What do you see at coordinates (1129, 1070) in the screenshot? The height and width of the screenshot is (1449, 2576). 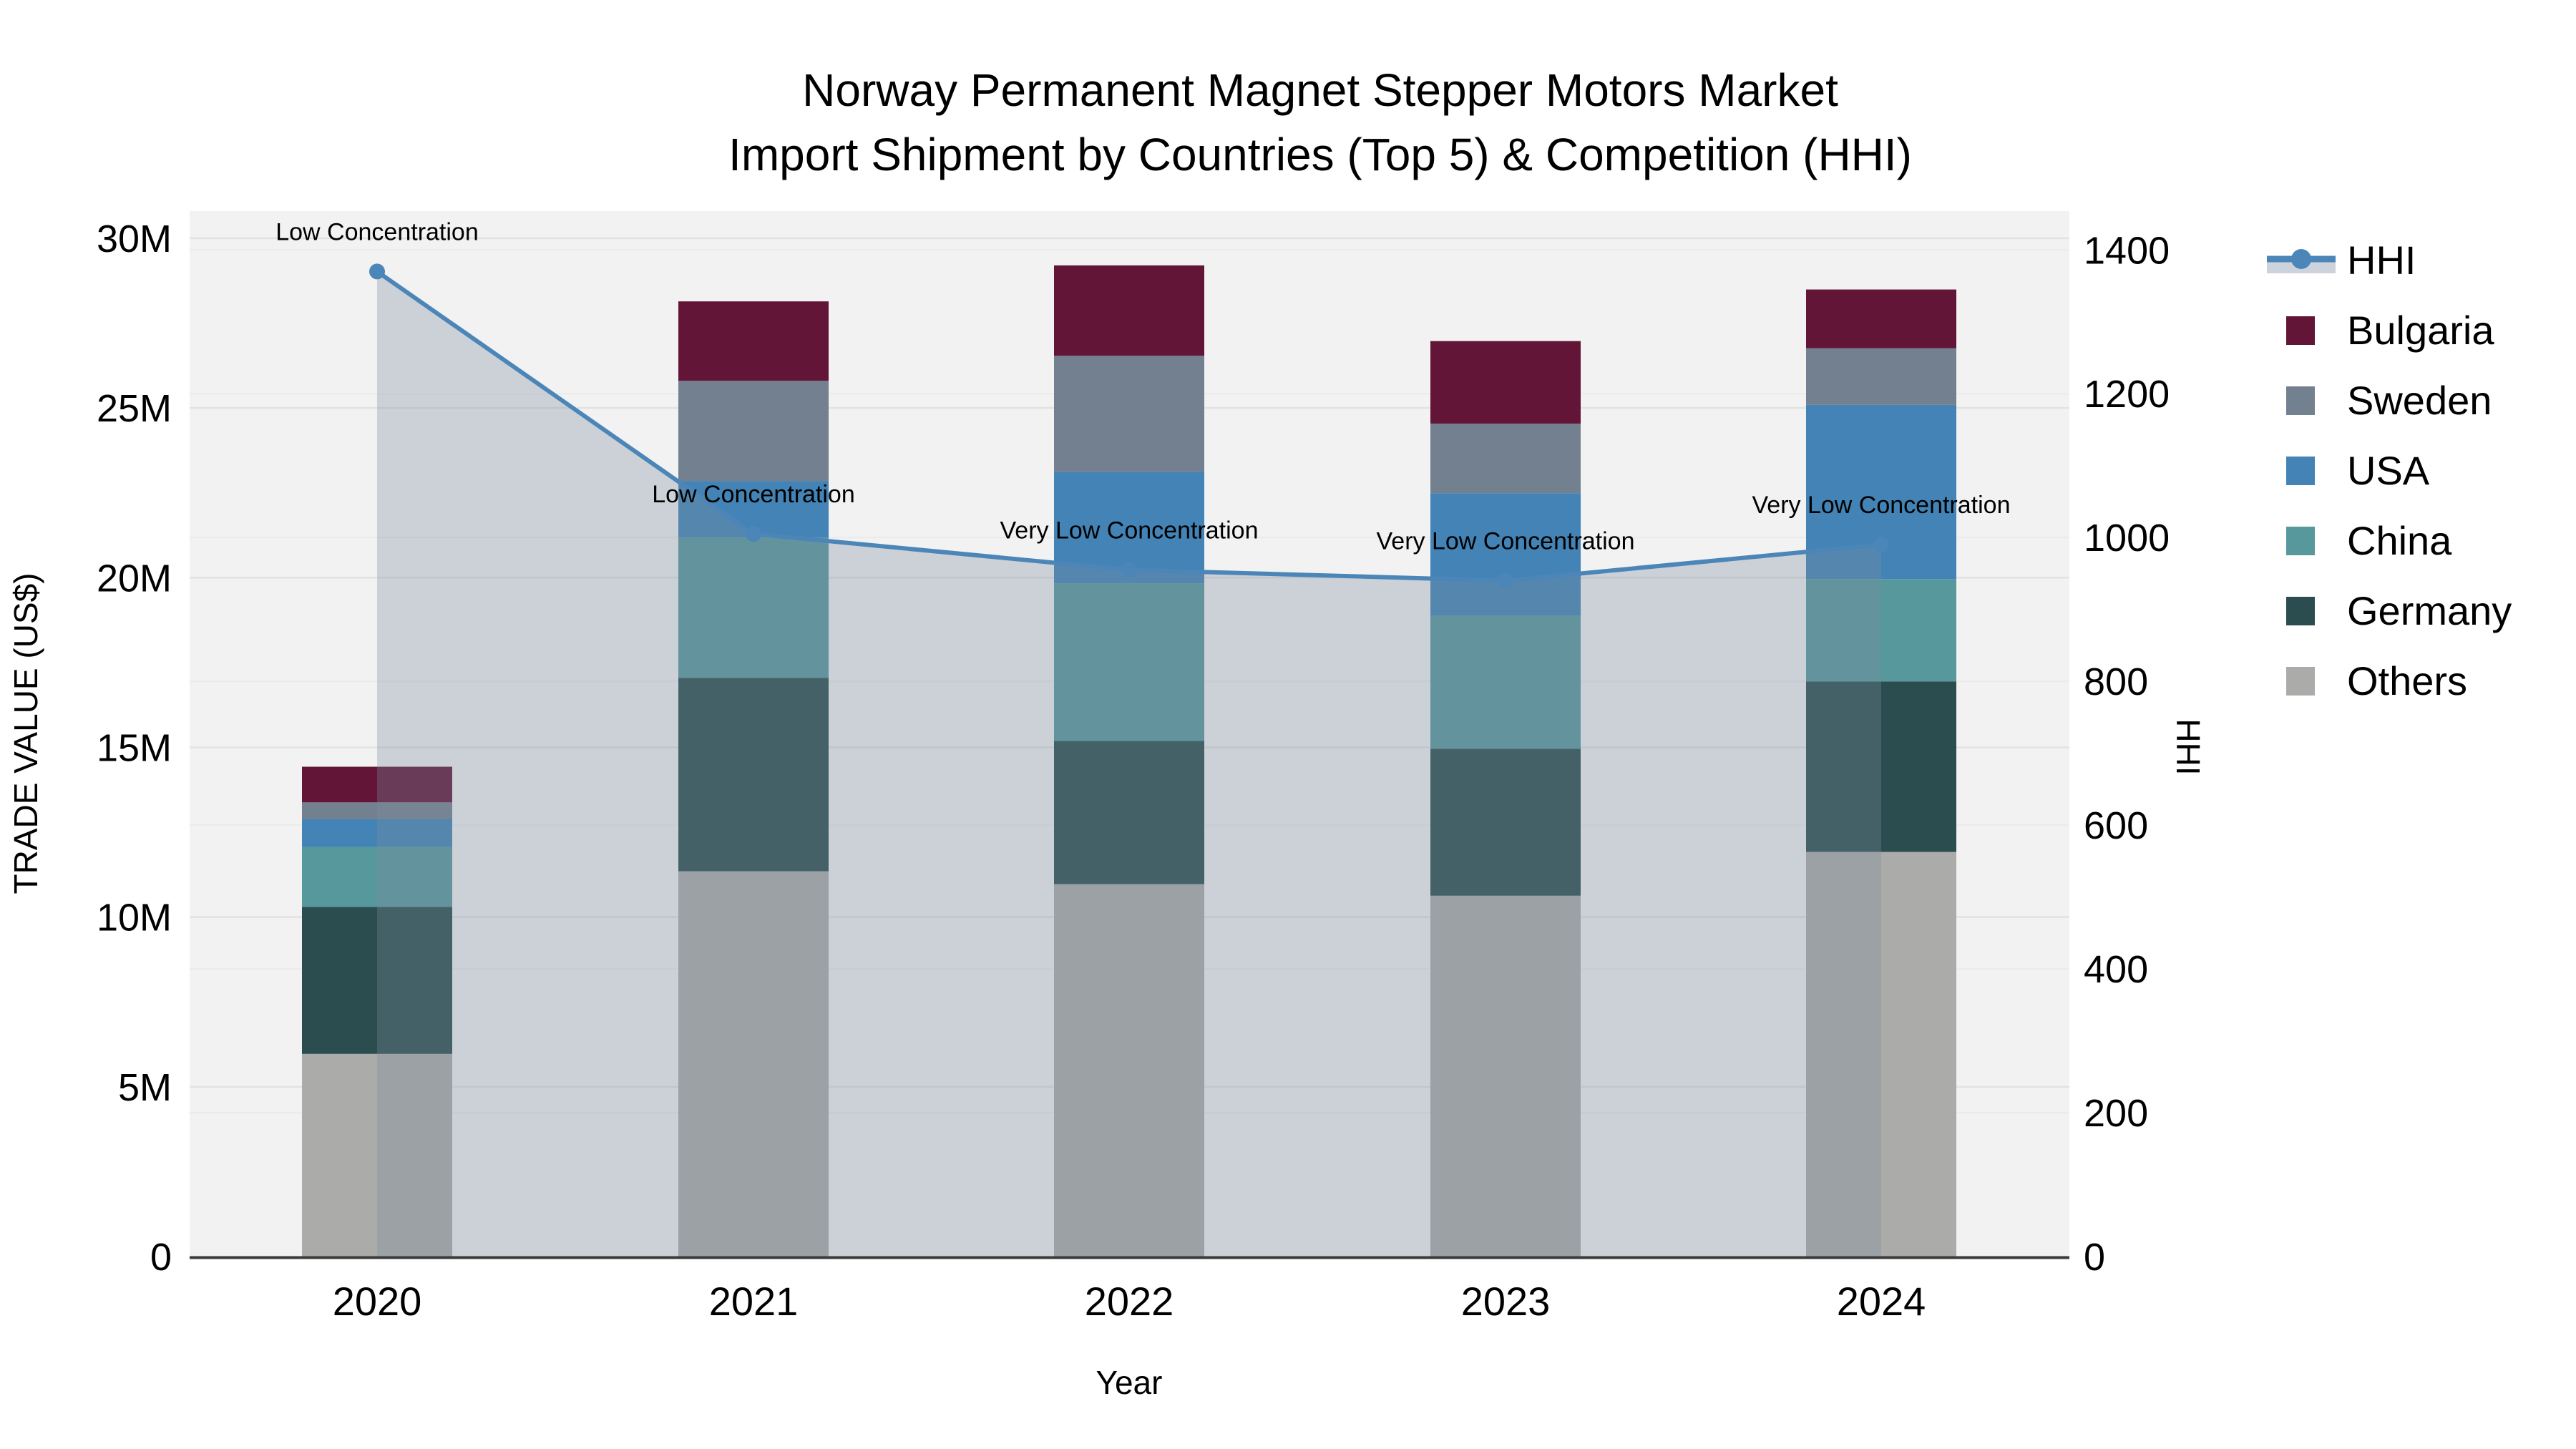 I see `bar-segment-others-2022` at bounding box center [1129, 1070].